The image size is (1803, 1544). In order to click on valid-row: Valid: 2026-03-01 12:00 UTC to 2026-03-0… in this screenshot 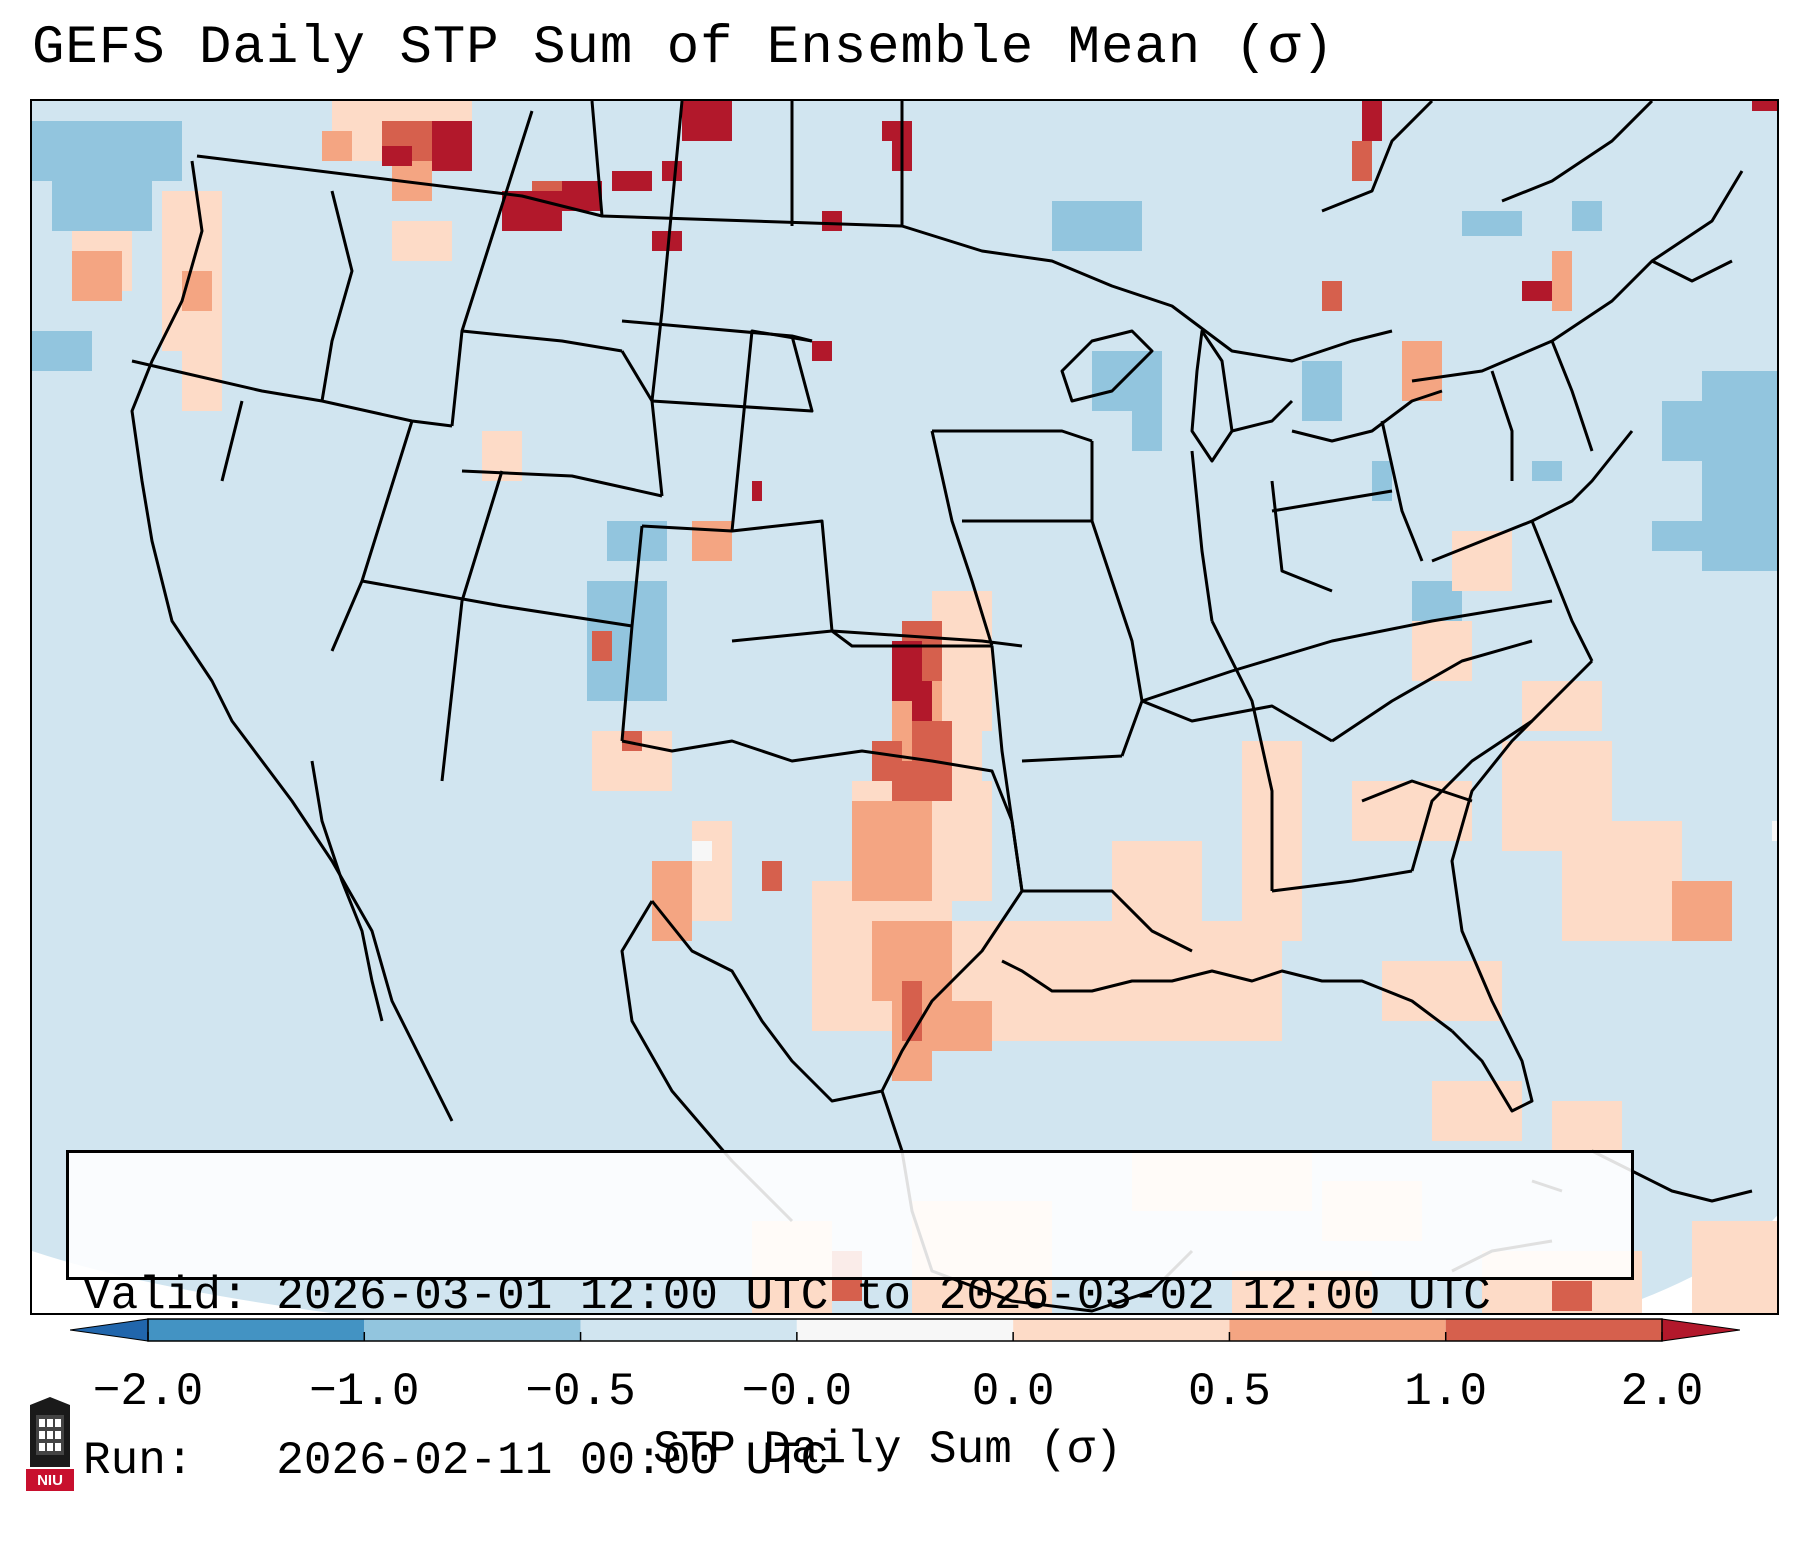, I will do `click(850, 1296)`.